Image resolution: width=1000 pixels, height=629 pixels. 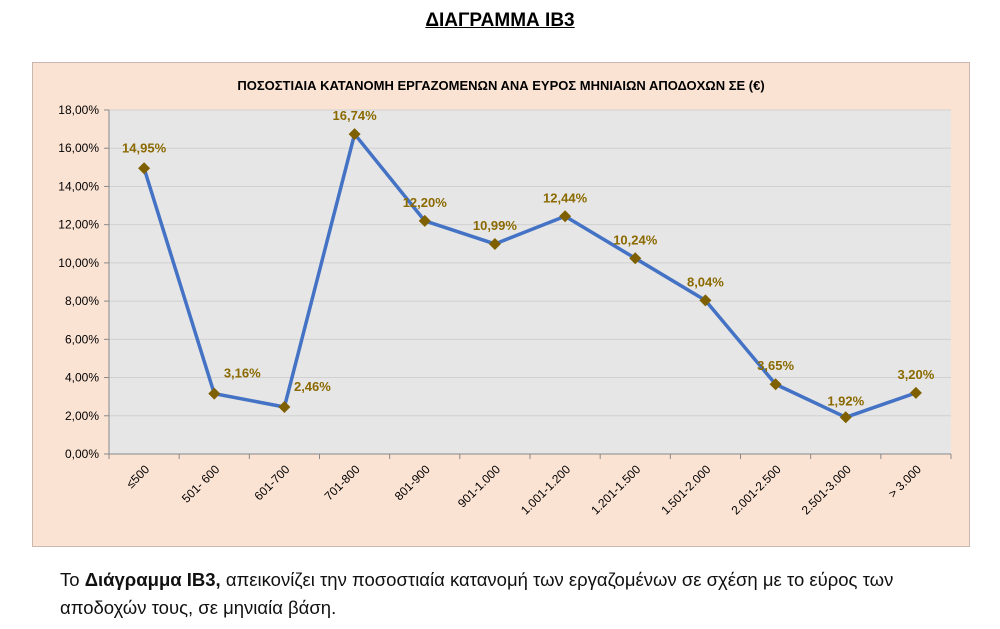 What do you see at coordinates (78, 186) in the screenshot?
I see `y-tick-label: 14,00%` at bounding box center [78, 186].